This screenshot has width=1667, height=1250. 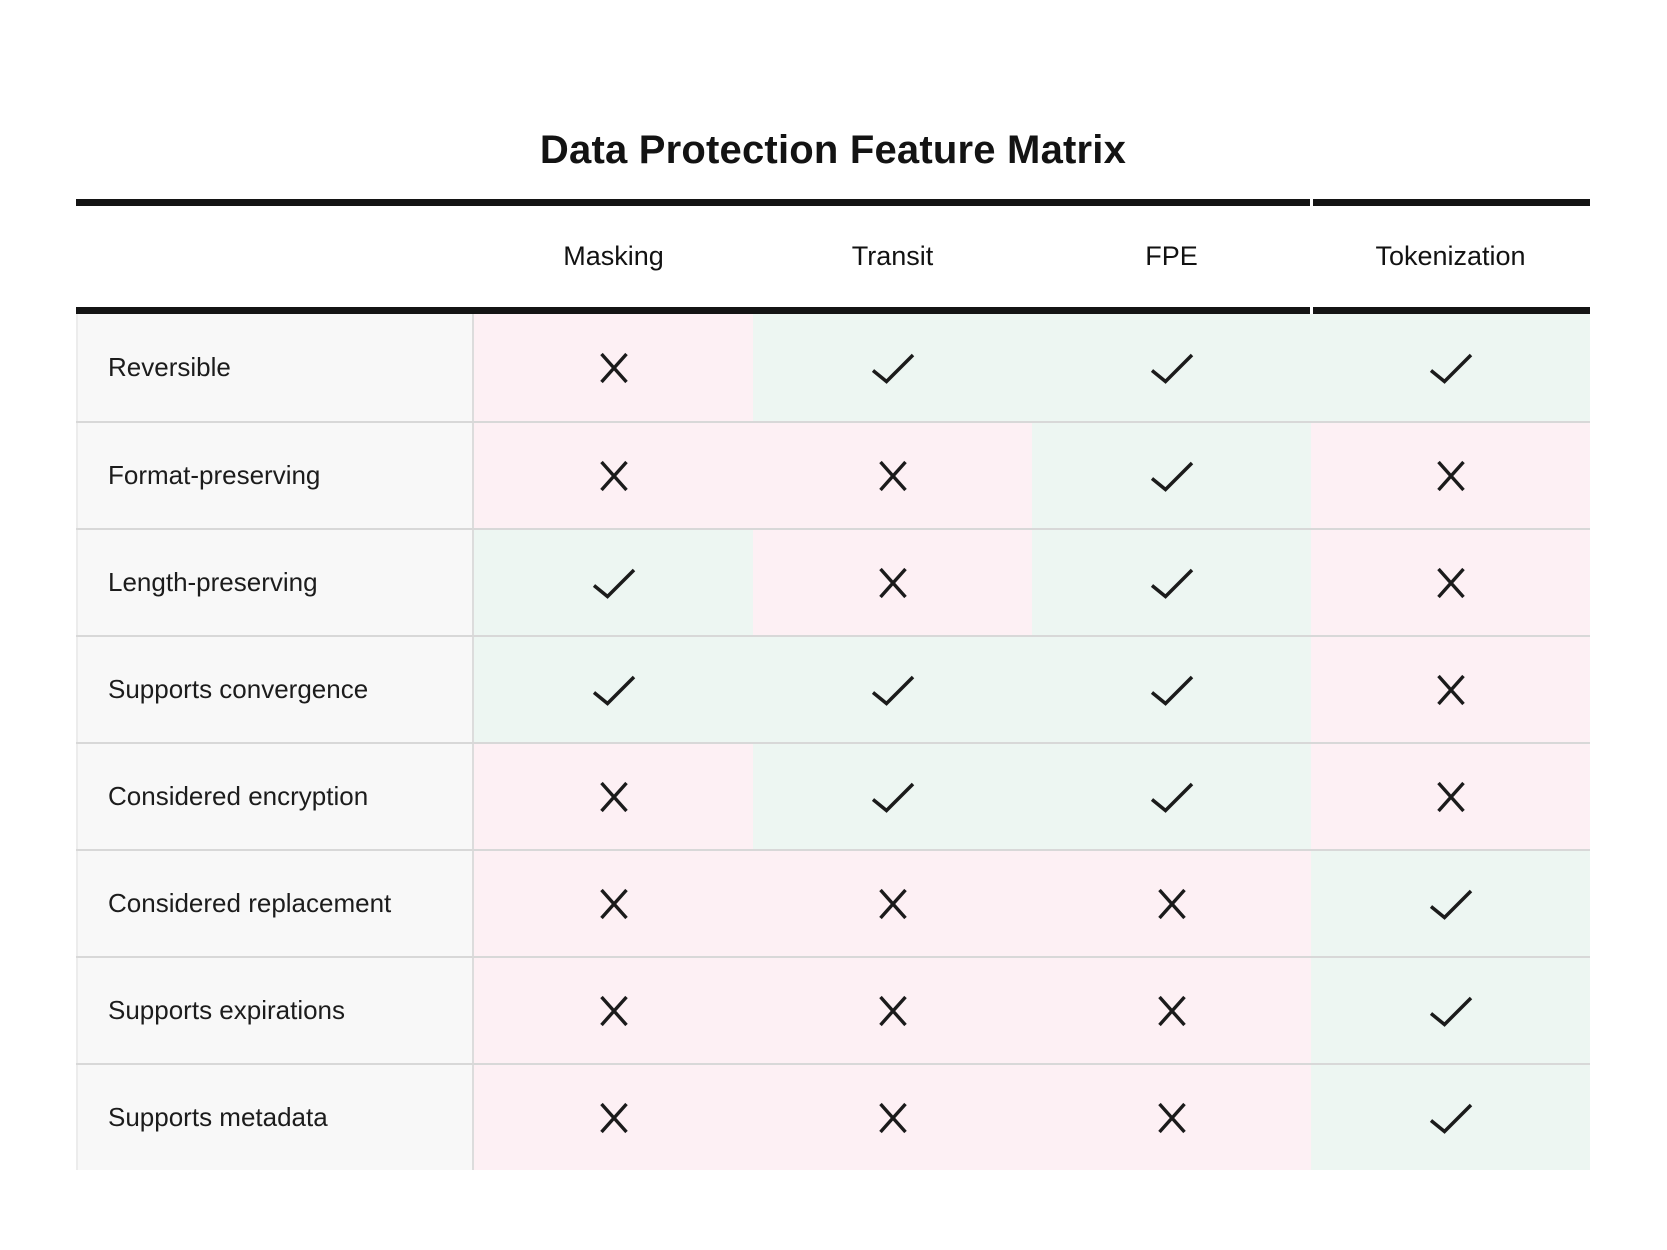 I want to click on feature-label: Length-preserving, so click(x=275, y=582).